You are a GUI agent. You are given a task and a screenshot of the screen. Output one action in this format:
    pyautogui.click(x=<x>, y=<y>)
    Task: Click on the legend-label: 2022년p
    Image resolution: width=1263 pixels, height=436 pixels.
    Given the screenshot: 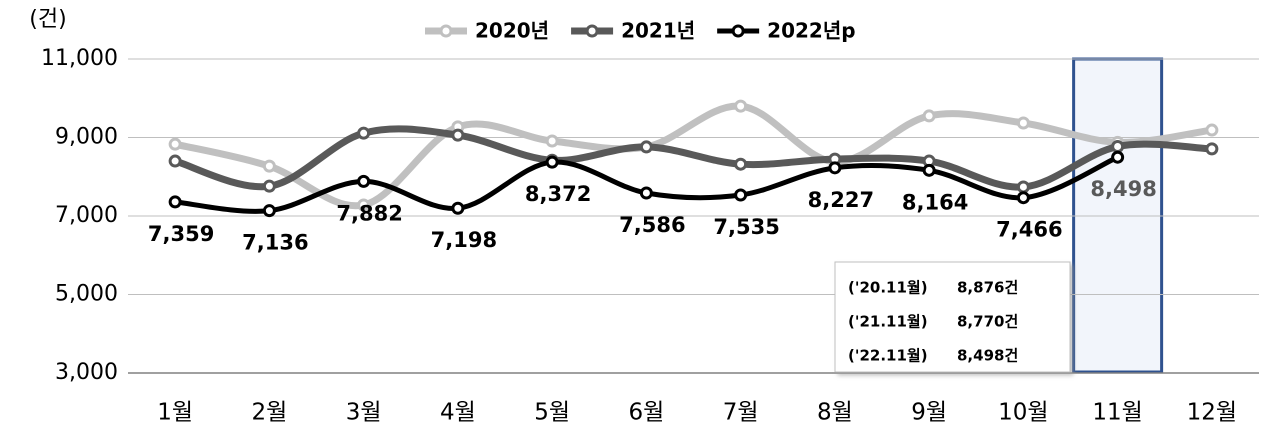 What is the action you would take?
    pyautogui.click(x=811, y=31)
    